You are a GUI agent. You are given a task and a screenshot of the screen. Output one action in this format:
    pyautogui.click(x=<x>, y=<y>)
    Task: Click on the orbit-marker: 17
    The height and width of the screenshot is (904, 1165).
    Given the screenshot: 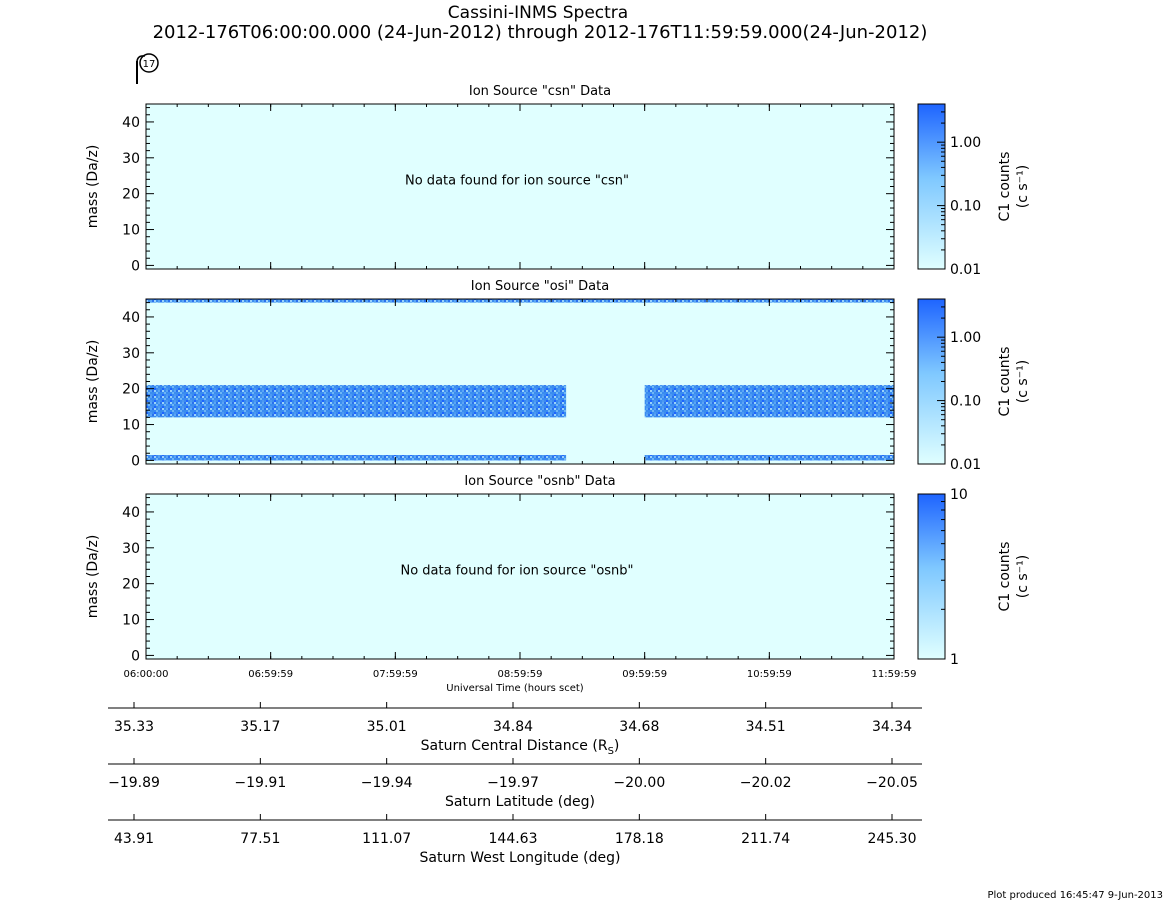 What is the action you would take?
    pyautogui.click(x=147, y=68)
    